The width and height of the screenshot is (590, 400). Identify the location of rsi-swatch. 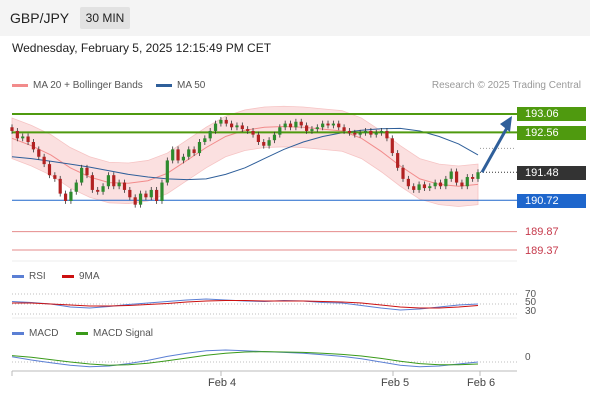
(18, 276).